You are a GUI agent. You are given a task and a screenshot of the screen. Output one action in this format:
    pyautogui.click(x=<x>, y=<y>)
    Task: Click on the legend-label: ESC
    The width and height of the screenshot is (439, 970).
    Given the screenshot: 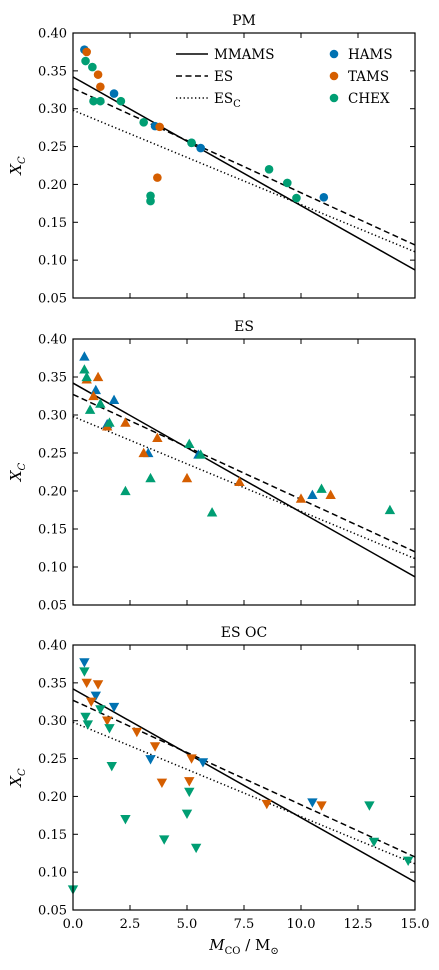 What is the action you would take?
    pyautogui.click(x=227, y=100)
    